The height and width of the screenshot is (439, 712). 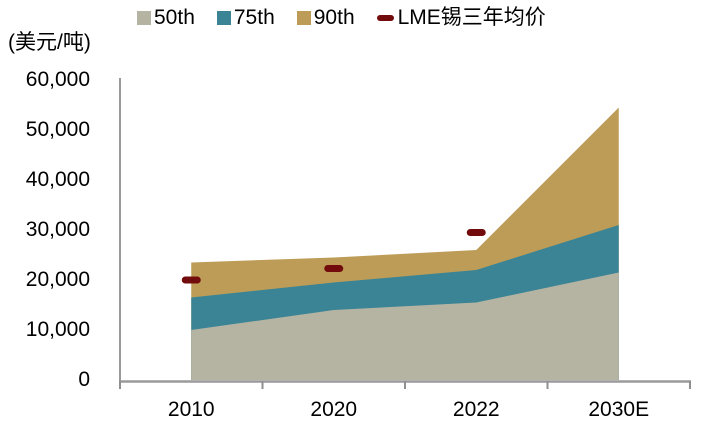 What do you see at coordinates (57, 279) in the screenshot?
I see `y-tick-label: 20,000` at bounding box center [57, 279].